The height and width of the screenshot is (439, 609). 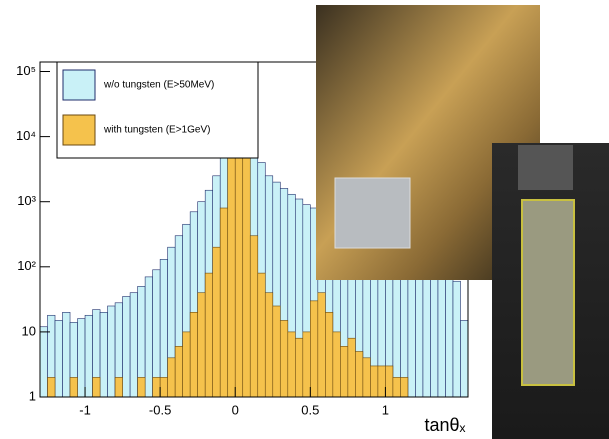 What do you see at coordinates (548, 292) in the screenshot?
I see `photo-modules` at bounding box center [548, 292].